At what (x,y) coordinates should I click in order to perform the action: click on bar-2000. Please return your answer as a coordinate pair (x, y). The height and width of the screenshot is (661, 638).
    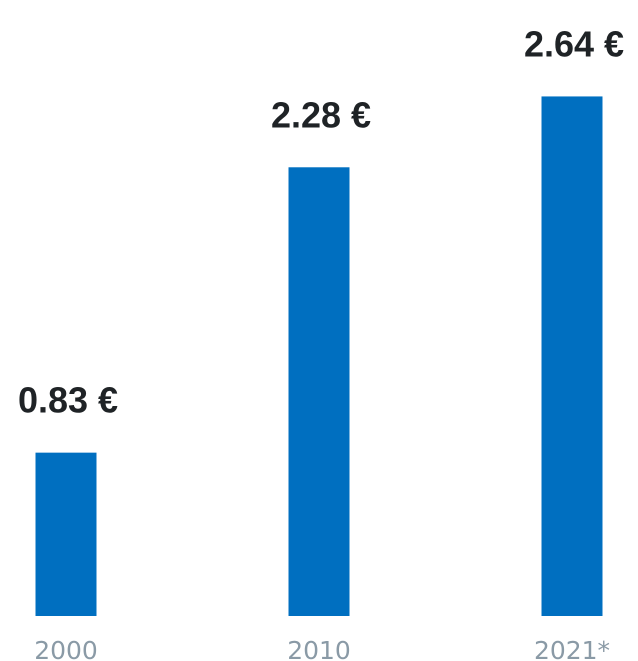
    Looking at the image, I should click on (66, 534).